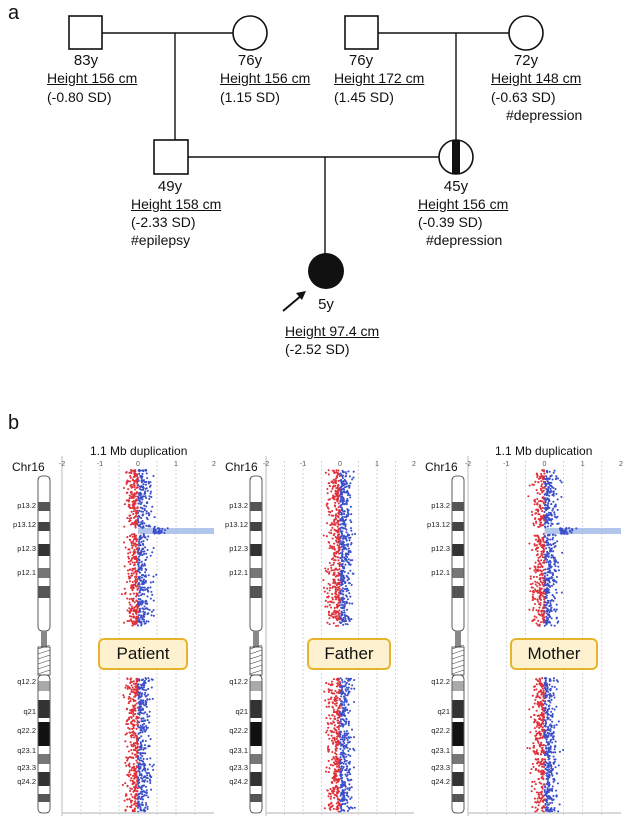 Image resolution: width=630 pixels, height=827 pixels. I want to click on dup-title-patient: 1.1 Mb duplication, so click(139, 451).